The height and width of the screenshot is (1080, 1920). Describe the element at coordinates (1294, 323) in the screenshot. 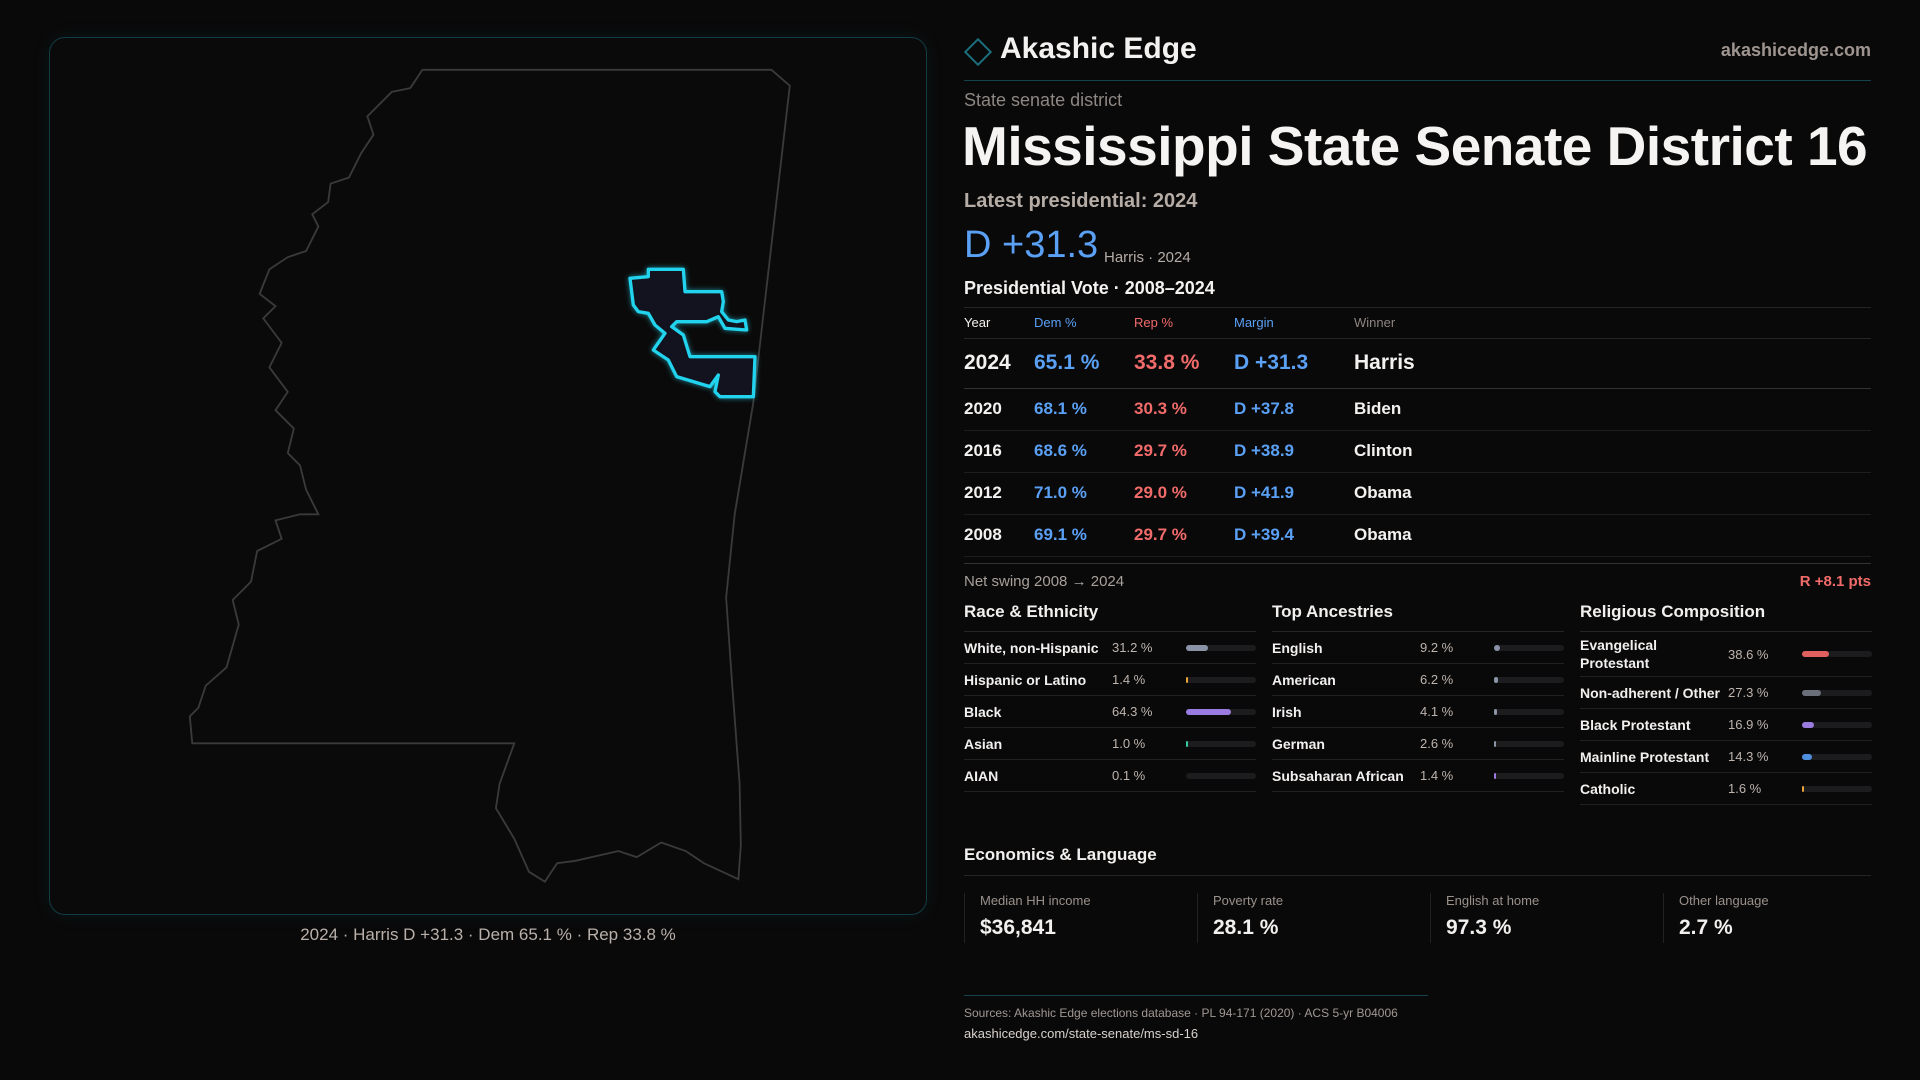

I see `col-margin: Margin` at that location.